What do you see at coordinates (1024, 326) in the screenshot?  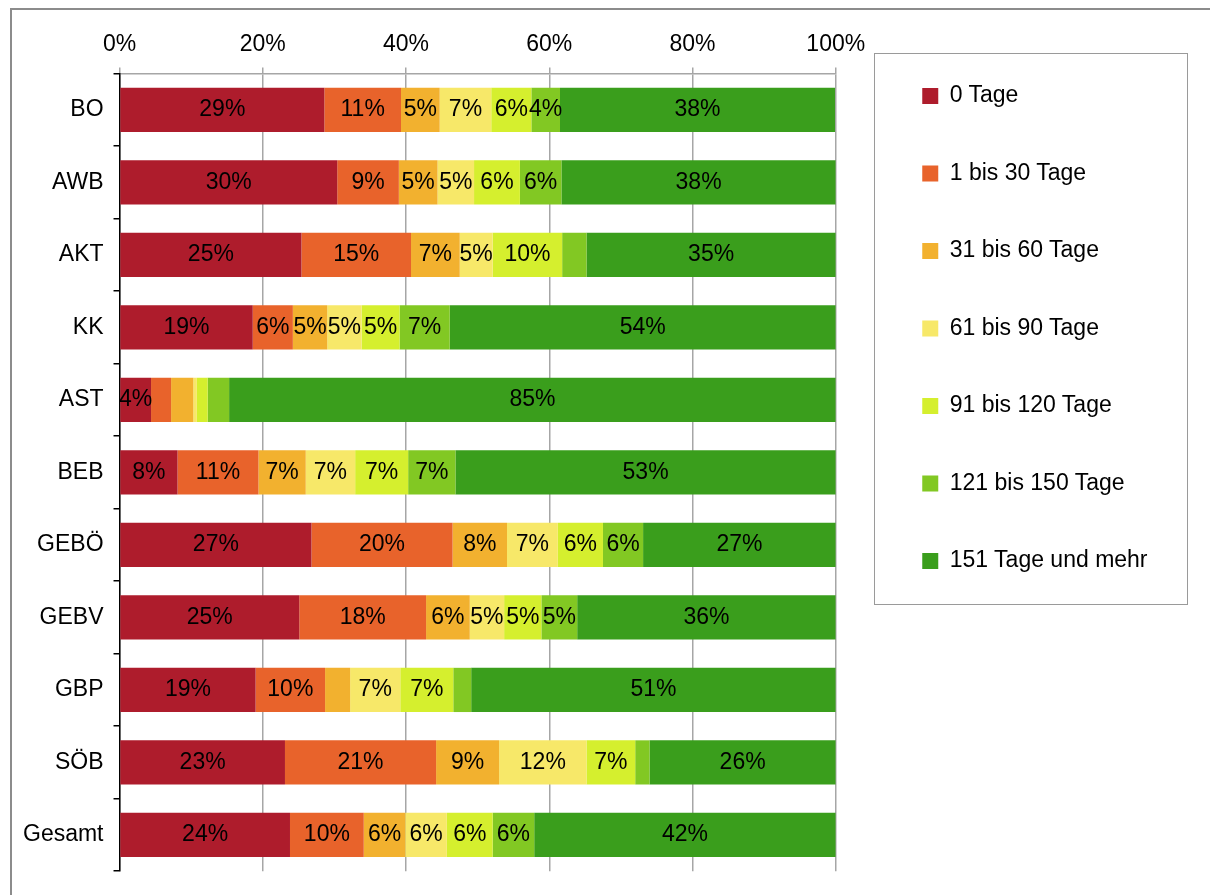 I see `legend-label: 61 bis 90 Tage` at bounding box center [1024, 326].